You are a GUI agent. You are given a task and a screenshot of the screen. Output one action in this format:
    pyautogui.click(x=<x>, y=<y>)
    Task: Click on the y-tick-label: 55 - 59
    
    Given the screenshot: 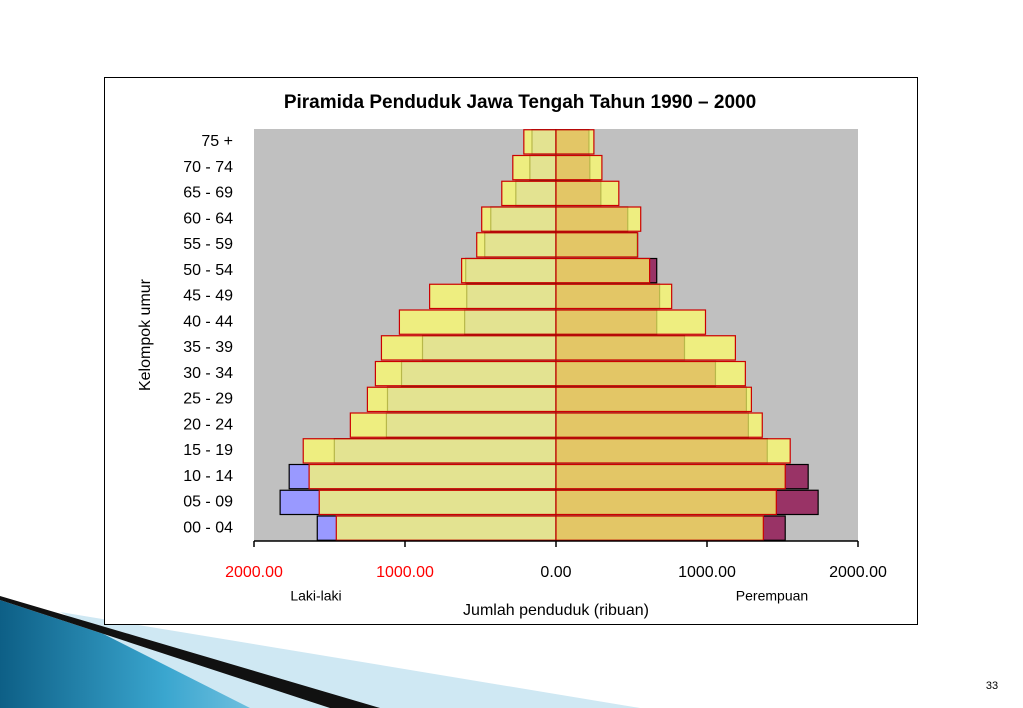 What is the action you would take?
    pyautogui.click(x=208, y=244)
    